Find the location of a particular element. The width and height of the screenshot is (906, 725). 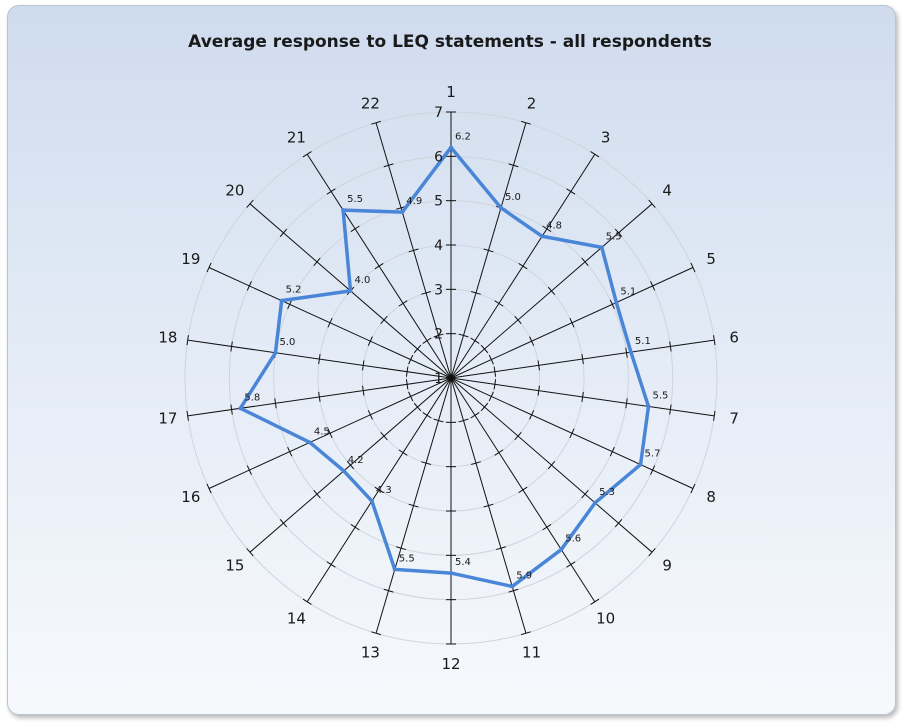

category-label: 16 is located at coordinates (190, 497).